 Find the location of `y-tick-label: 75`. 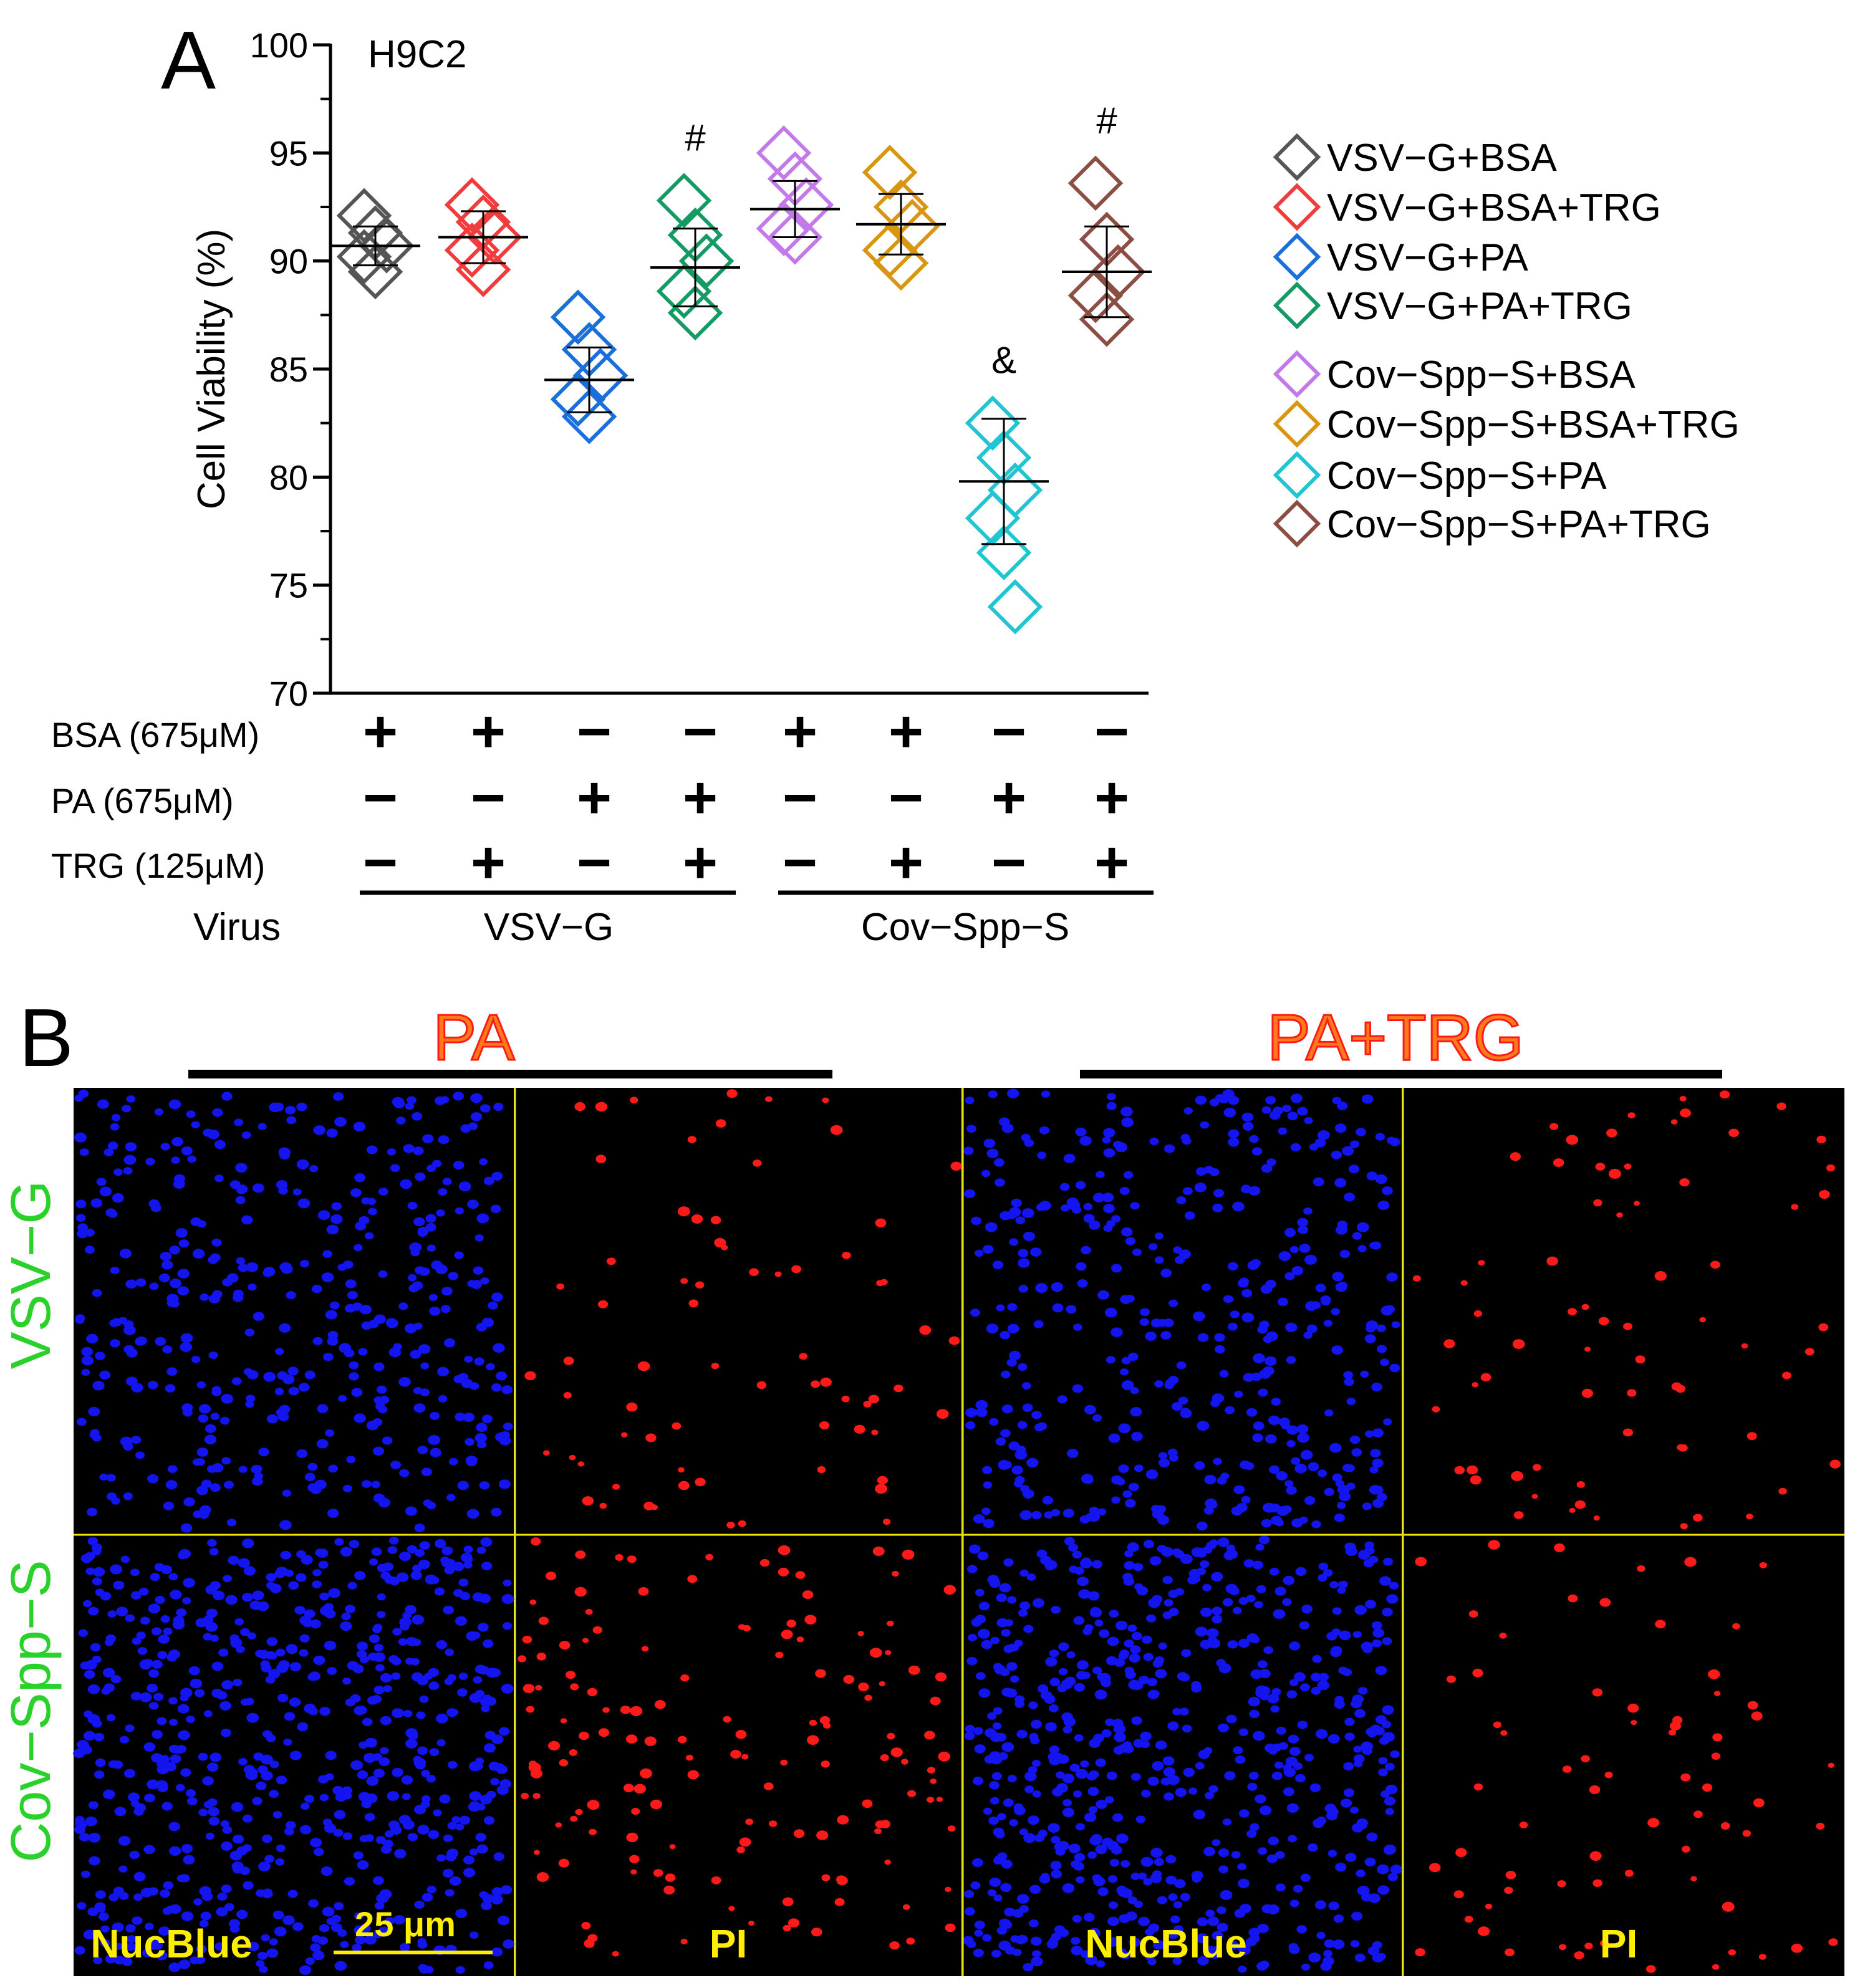

y-tick-label: 75 is located at coordinates (288, 585).